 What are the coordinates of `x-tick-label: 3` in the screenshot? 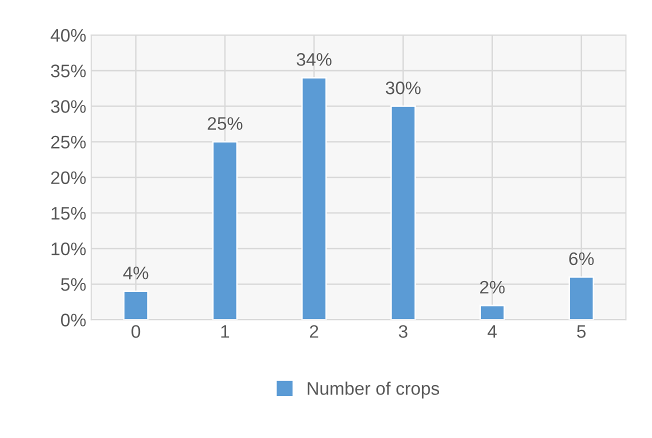 It's located at (403, 331).